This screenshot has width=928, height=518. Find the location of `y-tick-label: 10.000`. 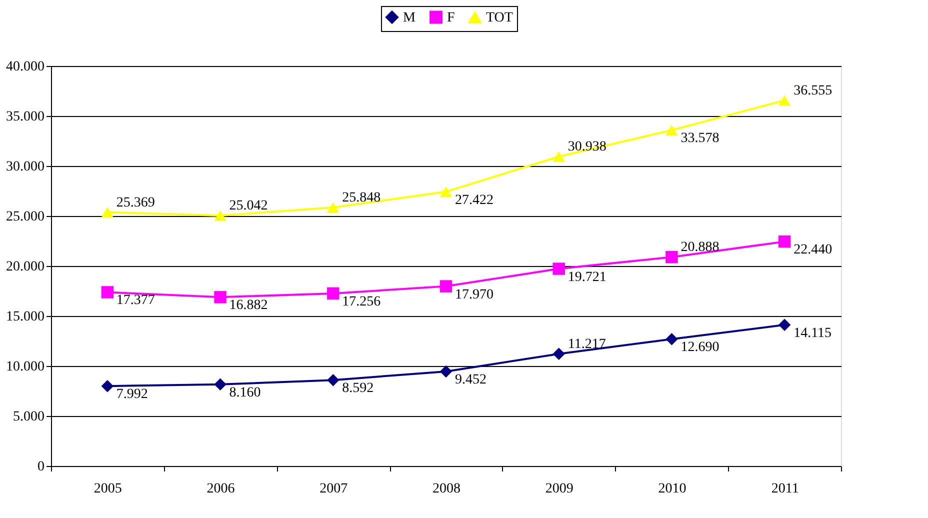

y-tick-label: 10.000 is located at coordinates (25, 367).